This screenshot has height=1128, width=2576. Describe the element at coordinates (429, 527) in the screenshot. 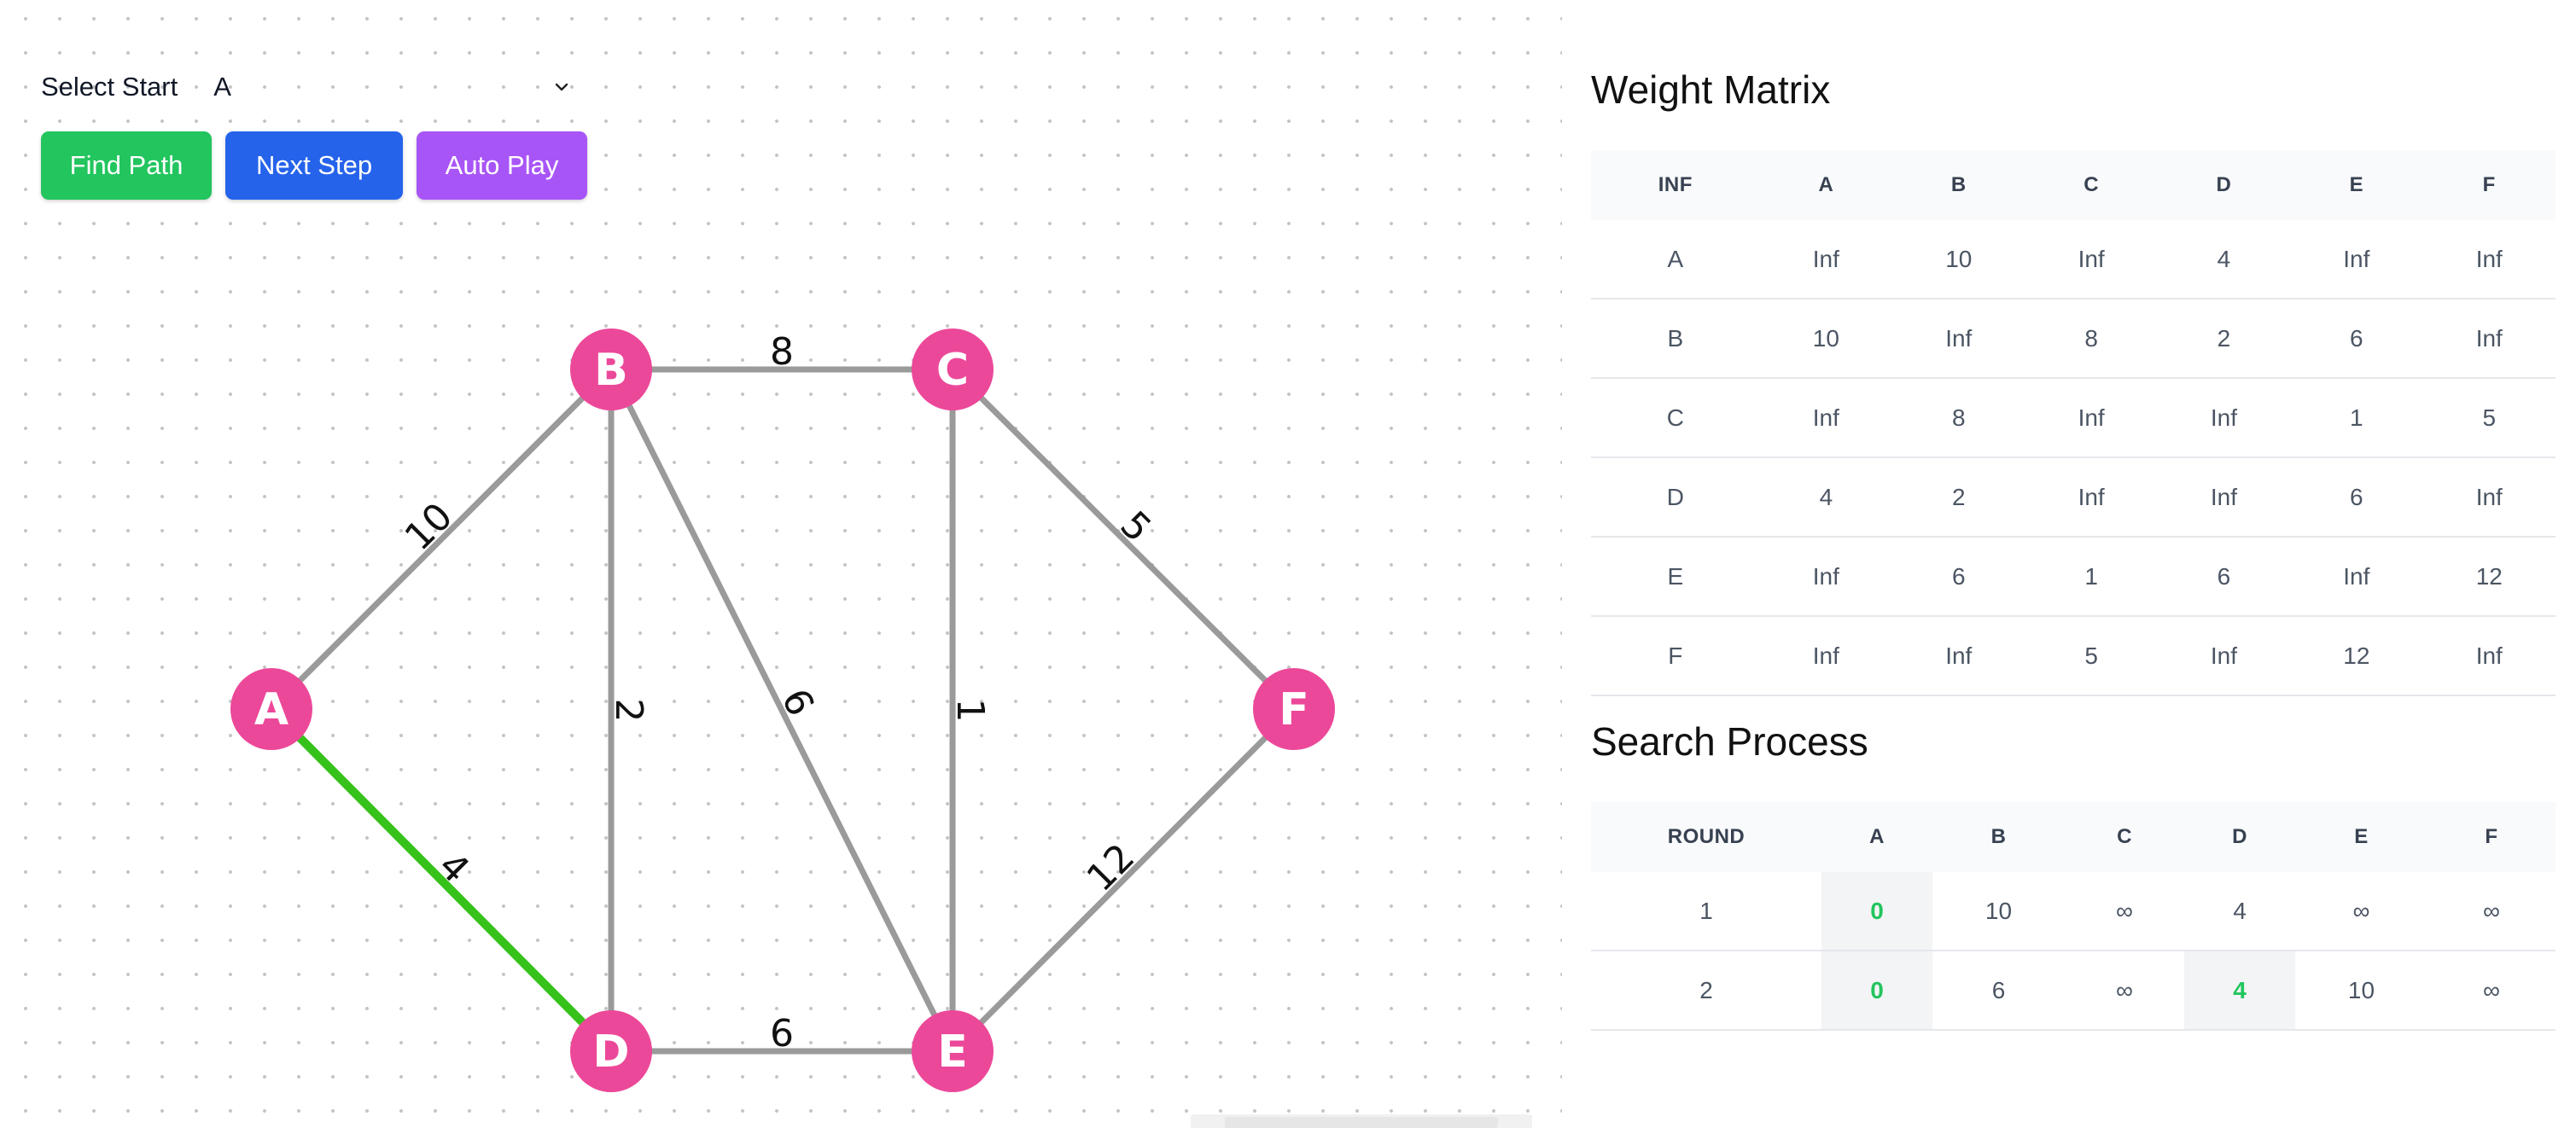

I see `edge-weight-label: 10` at that location.